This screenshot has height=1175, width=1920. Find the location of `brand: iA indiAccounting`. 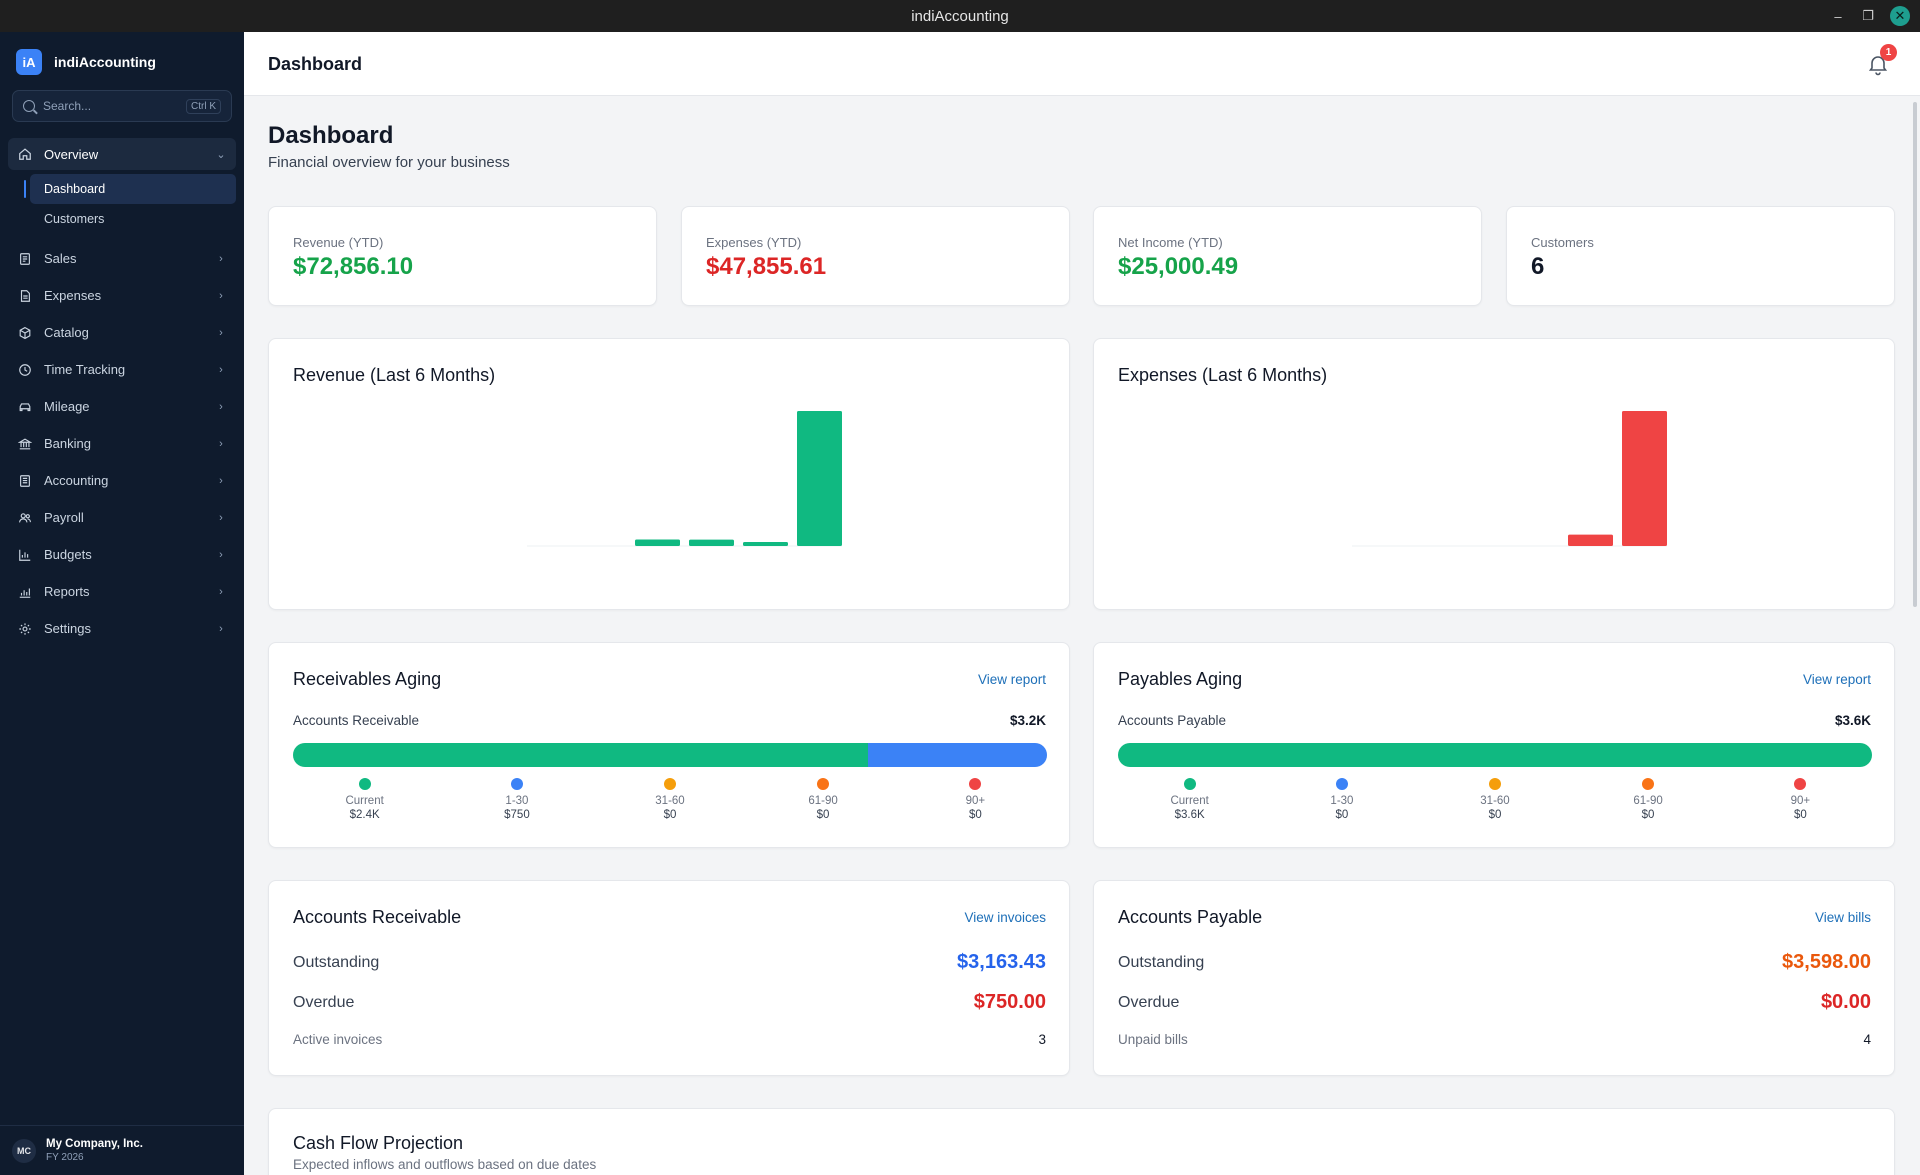

brand: iA indiAccounting is located at coordinates (86, 62).